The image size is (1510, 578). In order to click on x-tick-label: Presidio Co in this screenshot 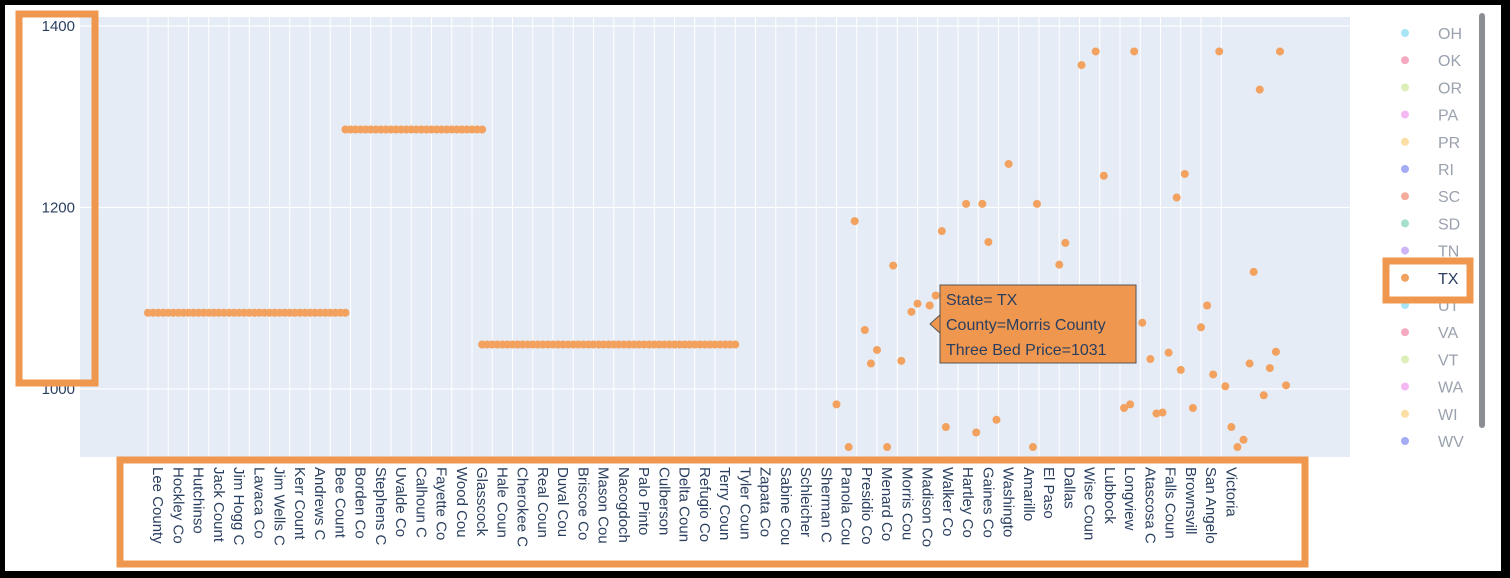, I will do `click(866, 506)`.